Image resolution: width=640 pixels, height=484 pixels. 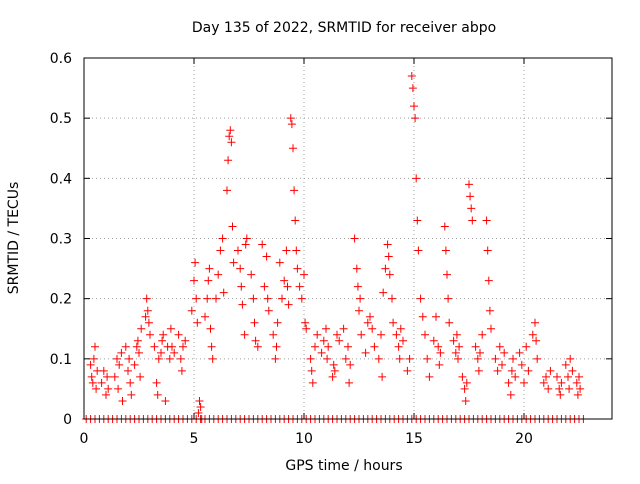 I want to click on x-tick-label: 0, so click(x=84, y=439).